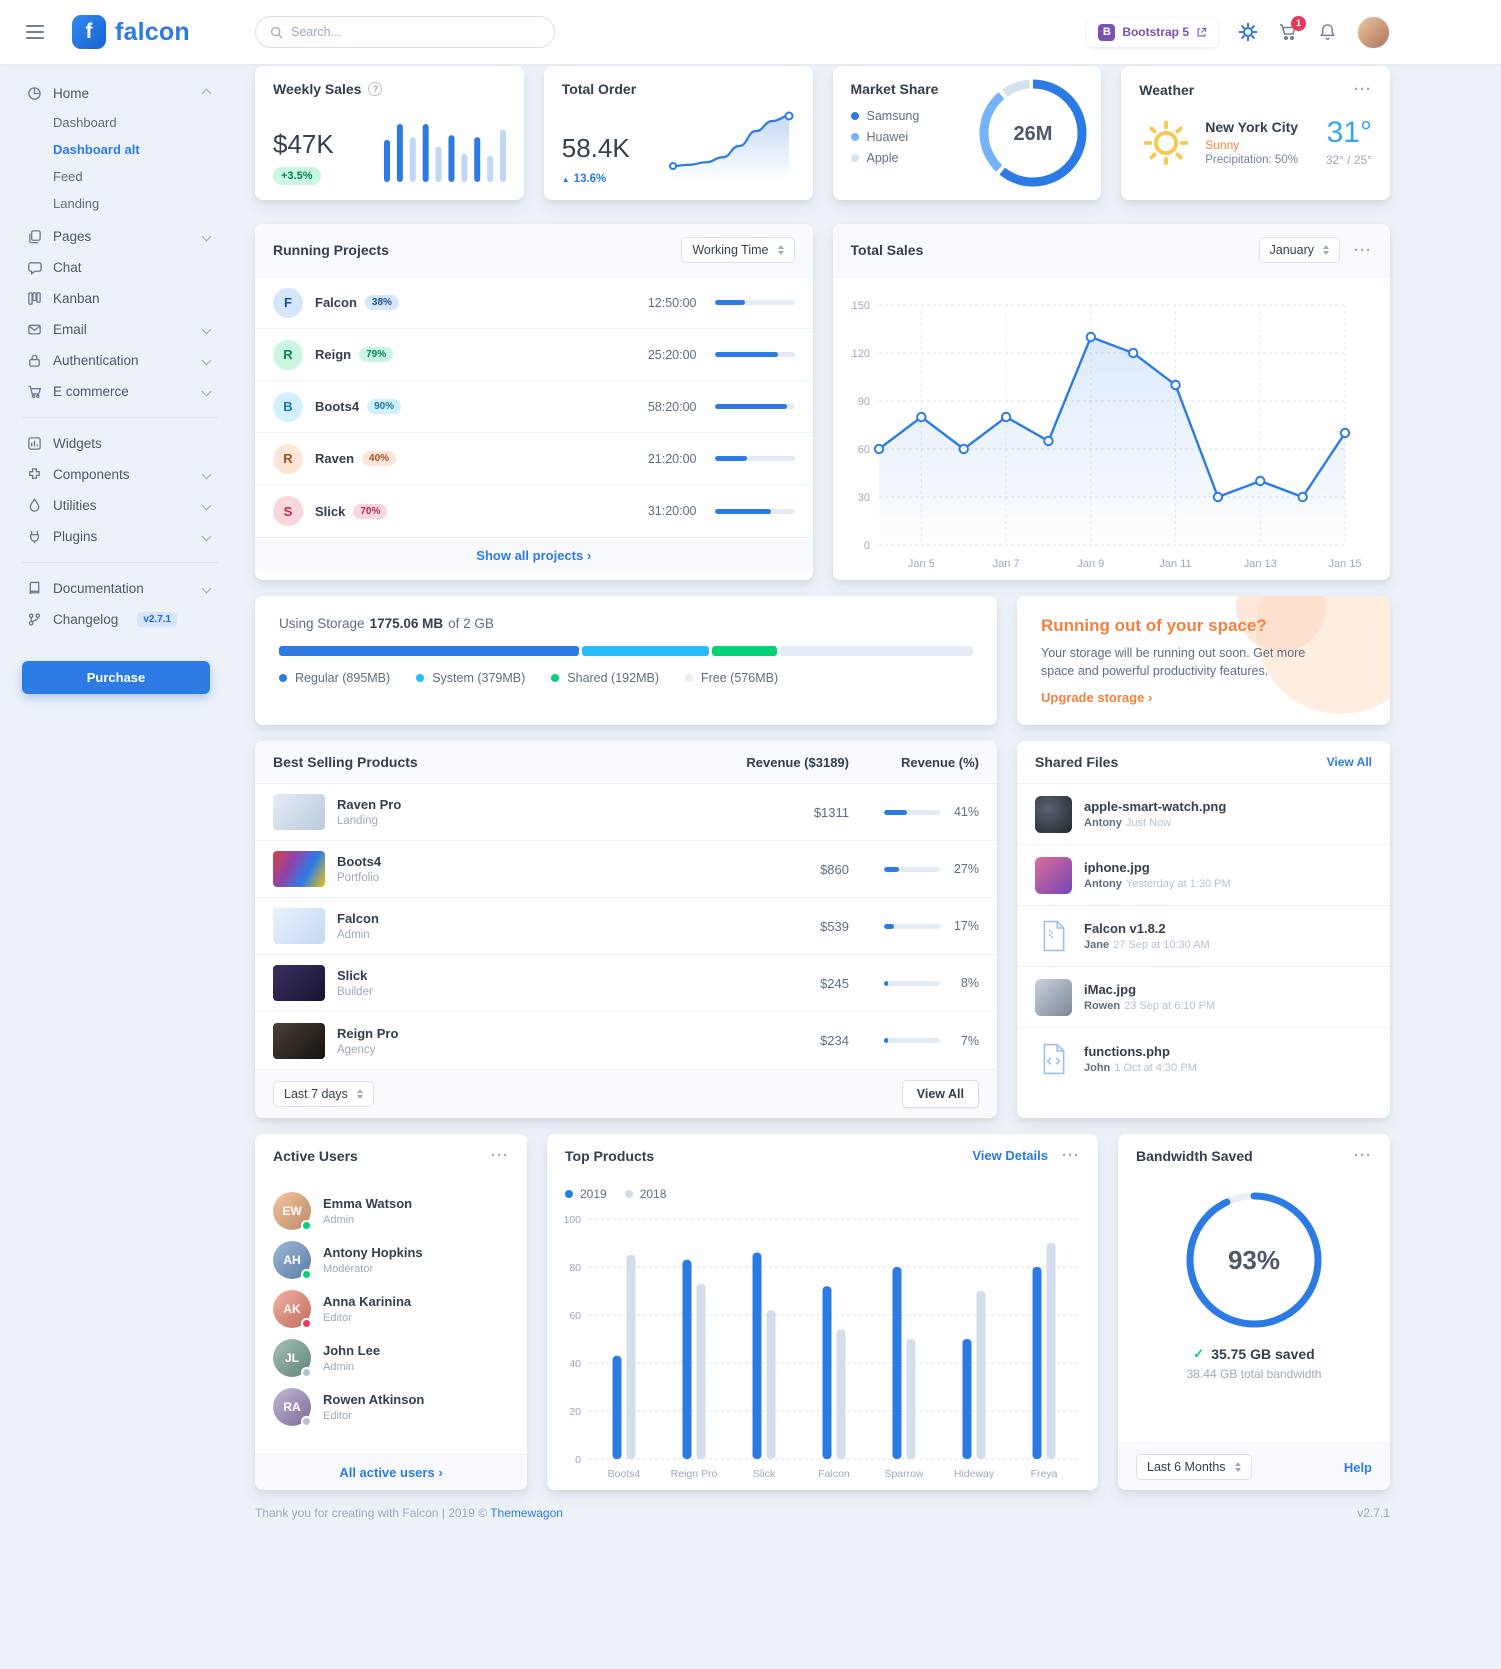 The image size is (1501, 1669). I want to click on file-name-link: apple-smart-watch.png, so click(1155, 807).